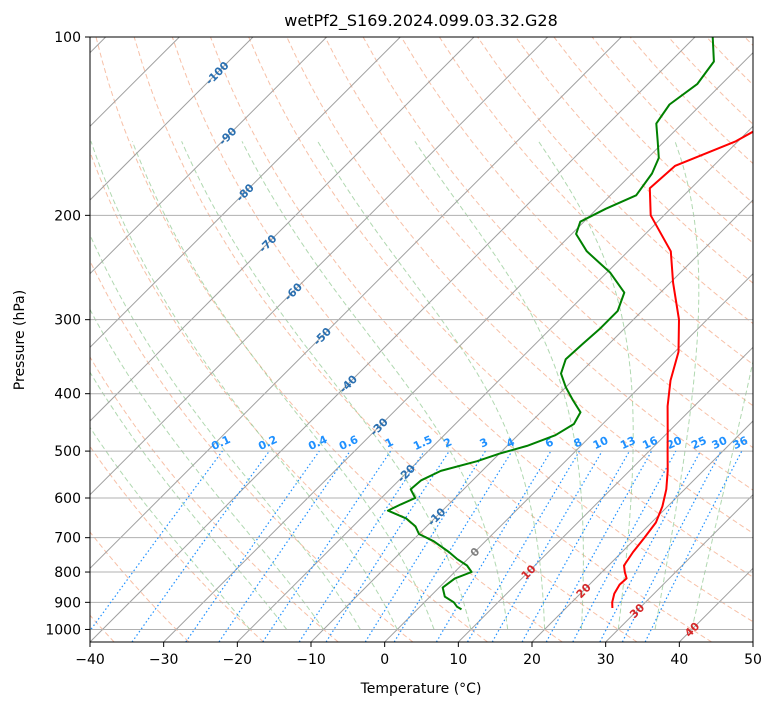  Describe the element at coordinates (389, 442) in the screenshot. I see `mixing-ratio-label: 1` at that location.